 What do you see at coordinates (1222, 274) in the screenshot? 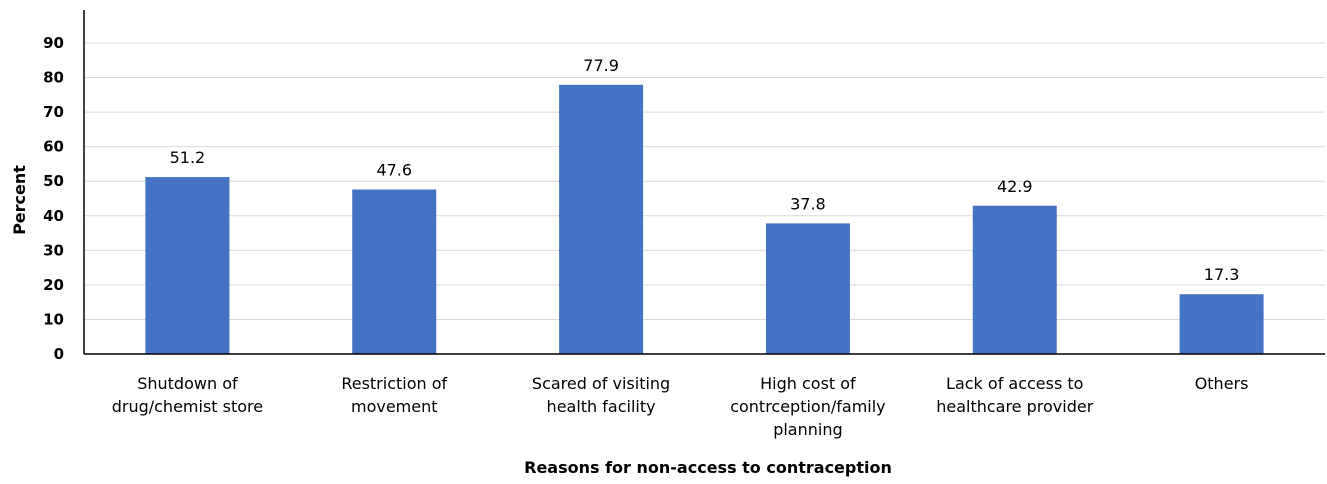
I see `data-label: 17.3` at bounding box center [1222, 274].